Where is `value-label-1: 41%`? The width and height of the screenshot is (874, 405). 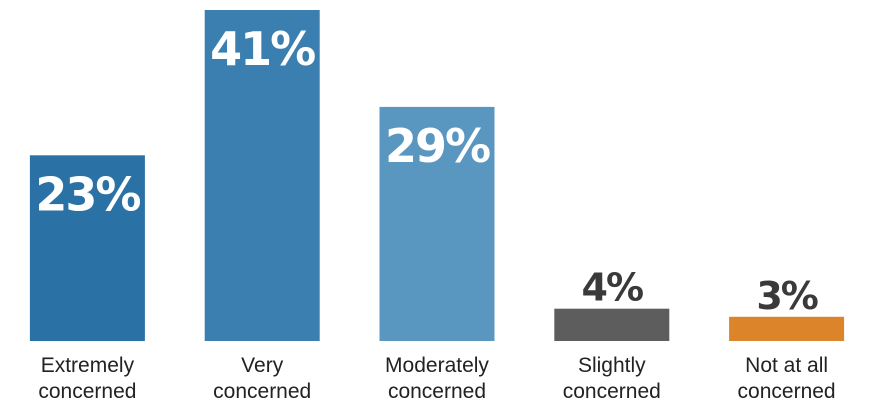
value-label-1: 41% is located at coordinates (262, 49).